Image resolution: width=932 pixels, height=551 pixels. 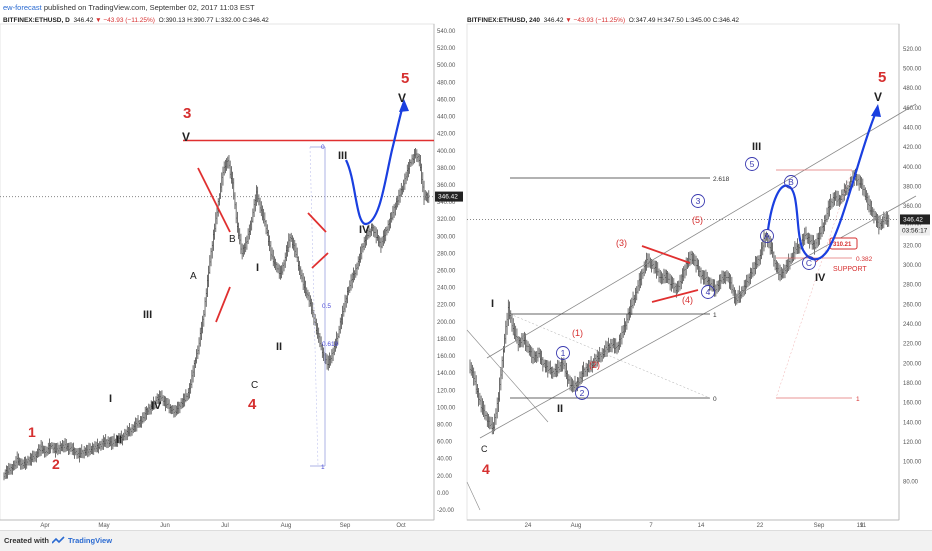 What do you see at coordinates (912, 69) in the screenshot?
I see `r-y-tick: 500.00` at bounding box center [912, 69].